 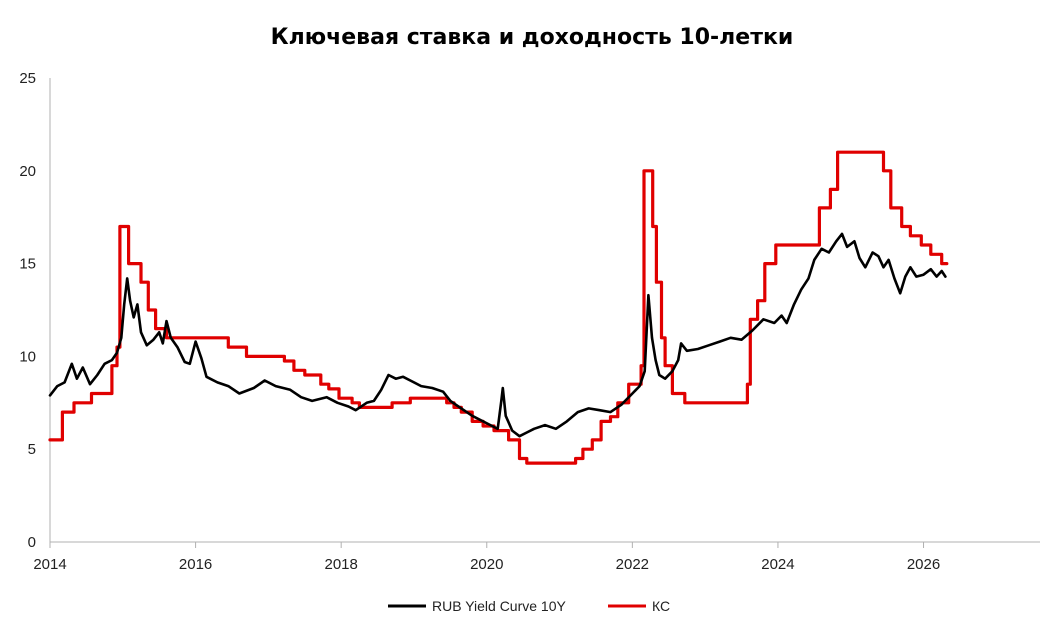 I want to click on y-tick-label: 0, so click(x=32, y=542).